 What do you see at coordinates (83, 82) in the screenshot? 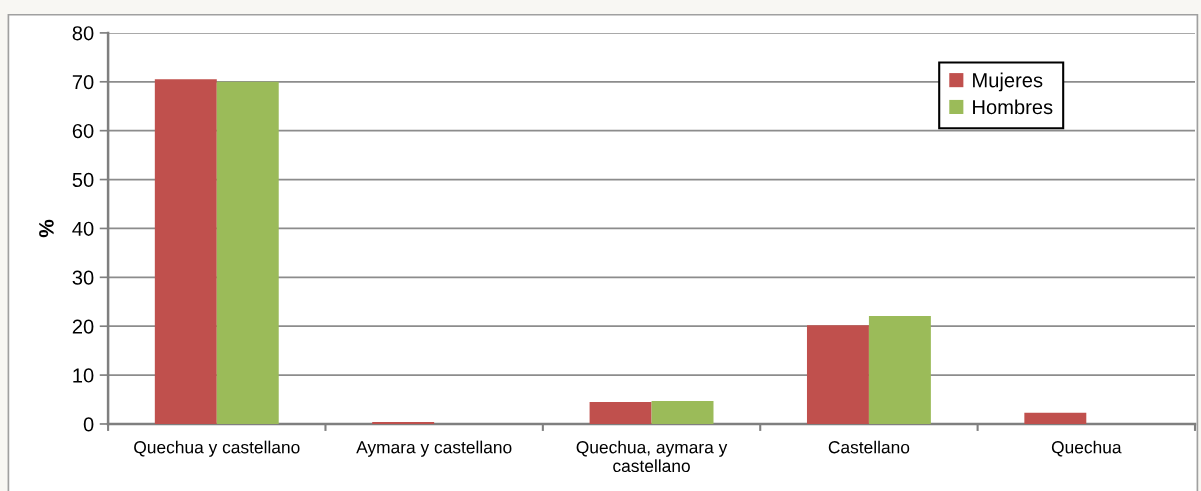
I see `y-tick-label: 70` at bounding box center [83, 82].